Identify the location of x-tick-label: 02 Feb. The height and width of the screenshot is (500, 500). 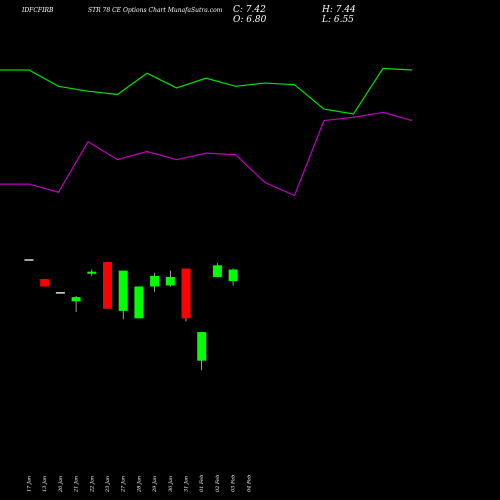
(218, 483).